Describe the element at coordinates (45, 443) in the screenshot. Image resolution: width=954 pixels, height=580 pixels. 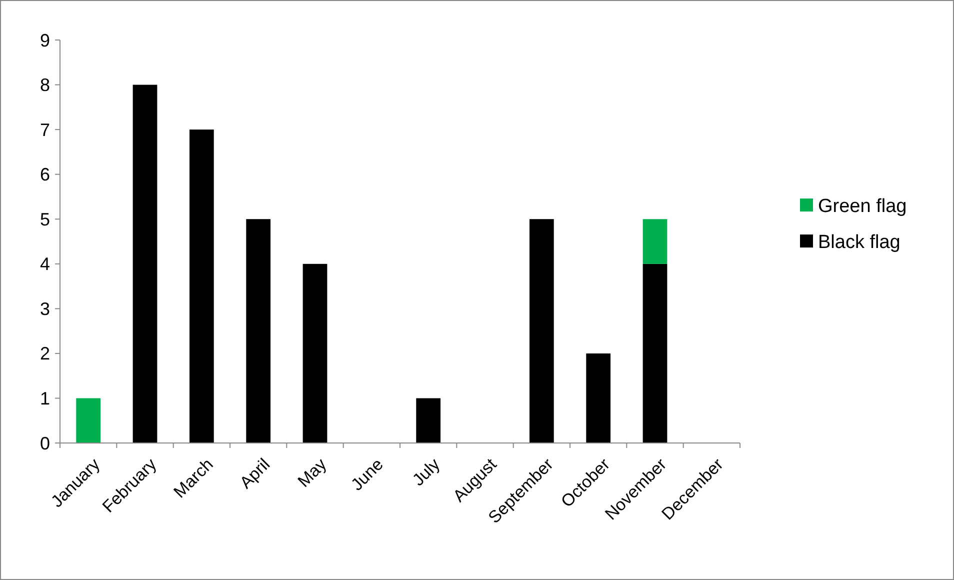
I see `y-tick-label: 0` at that location.